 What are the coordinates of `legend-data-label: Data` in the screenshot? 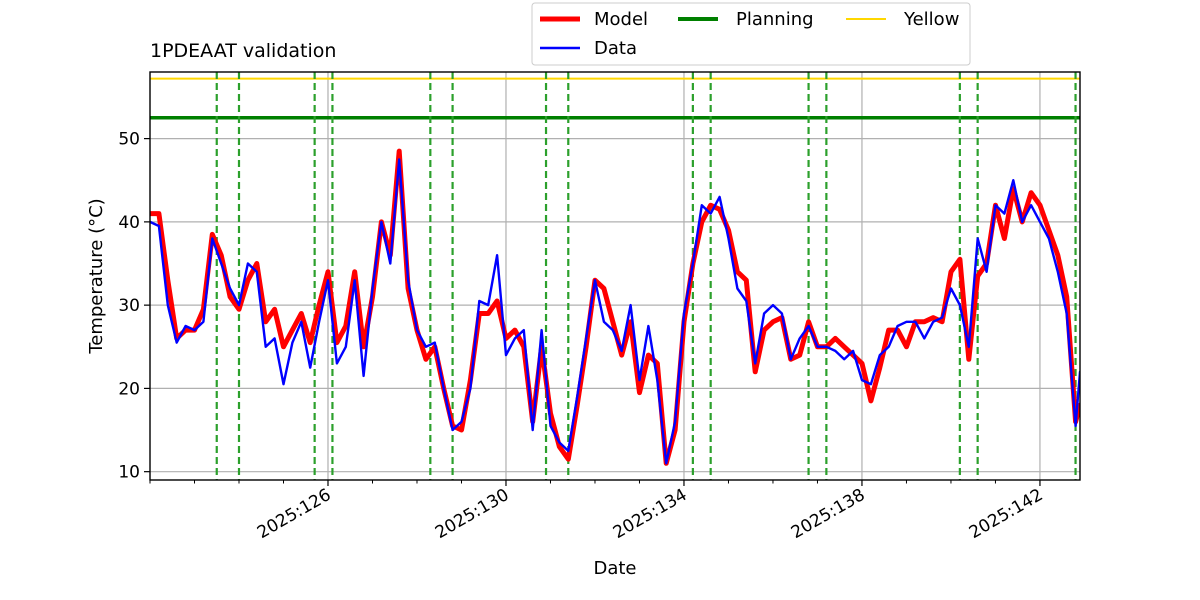 It's located at (615, 48).